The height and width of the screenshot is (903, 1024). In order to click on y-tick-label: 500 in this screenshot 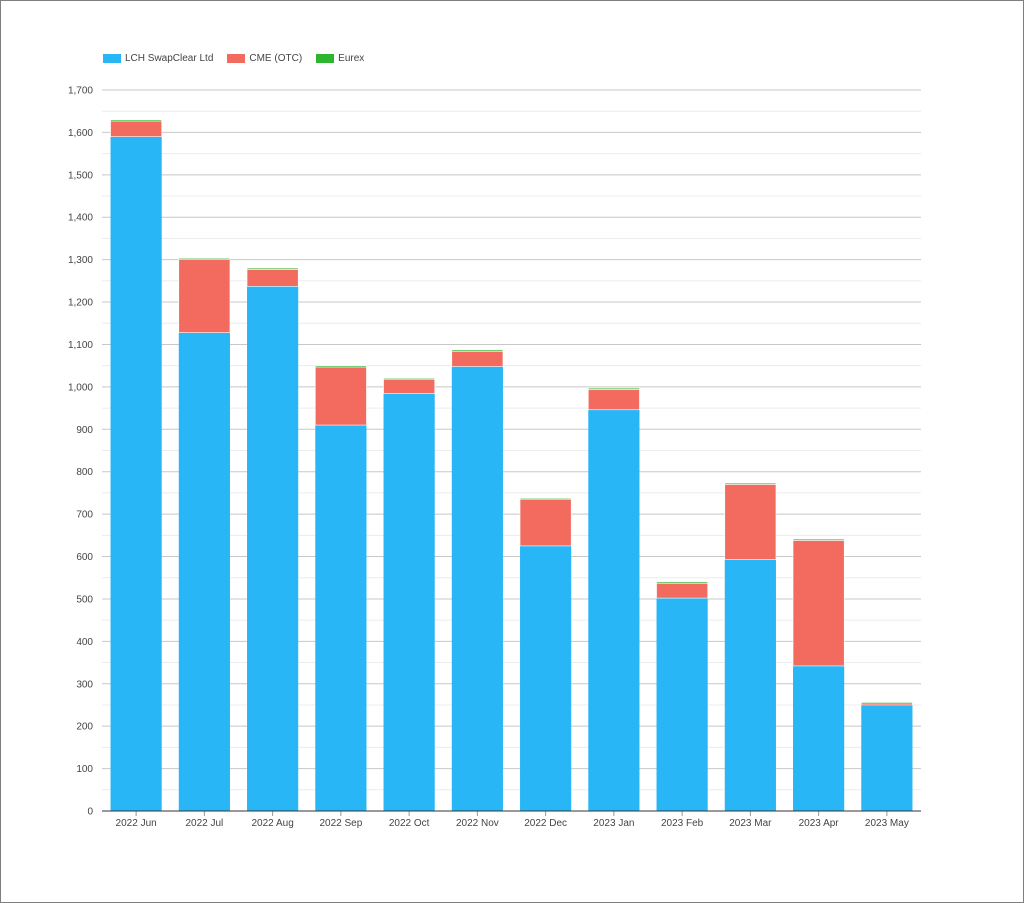, I will do `click(84, 599)`.